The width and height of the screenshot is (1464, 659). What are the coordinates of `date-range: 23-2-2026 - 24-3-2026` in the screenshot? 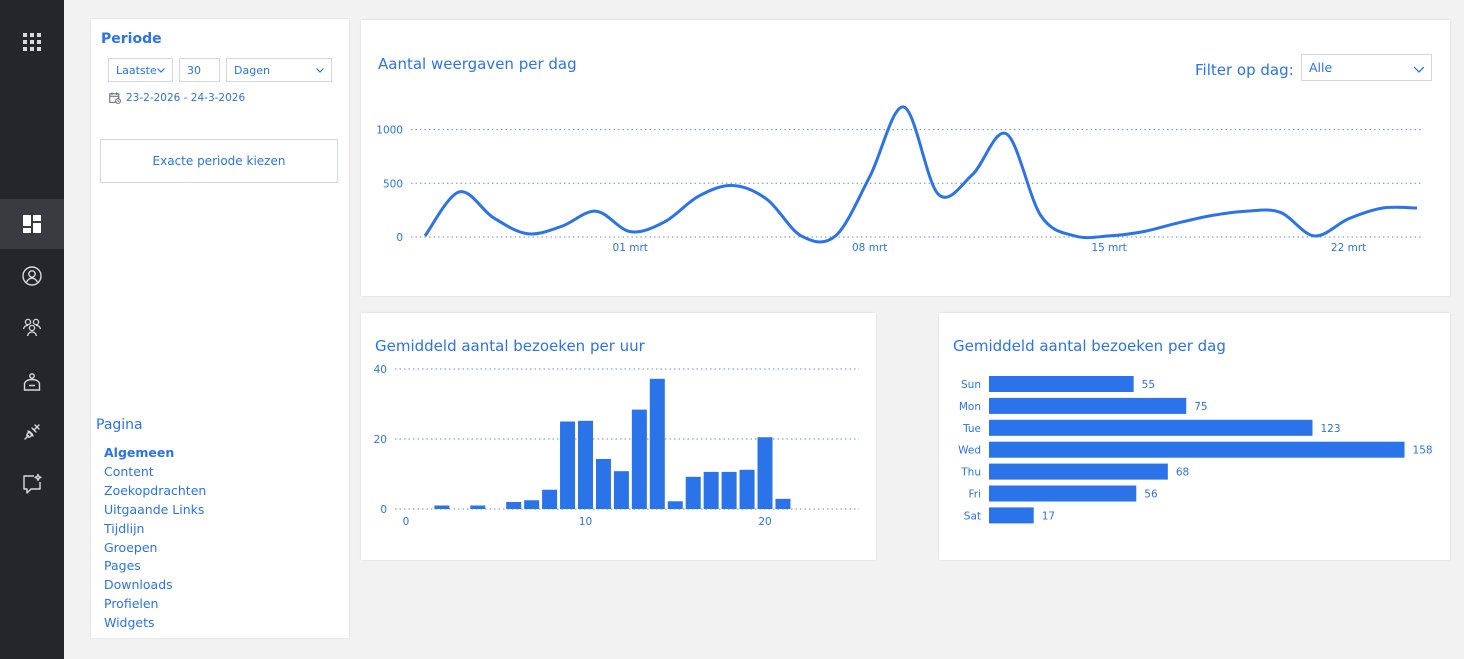 It's located at (177, 98).